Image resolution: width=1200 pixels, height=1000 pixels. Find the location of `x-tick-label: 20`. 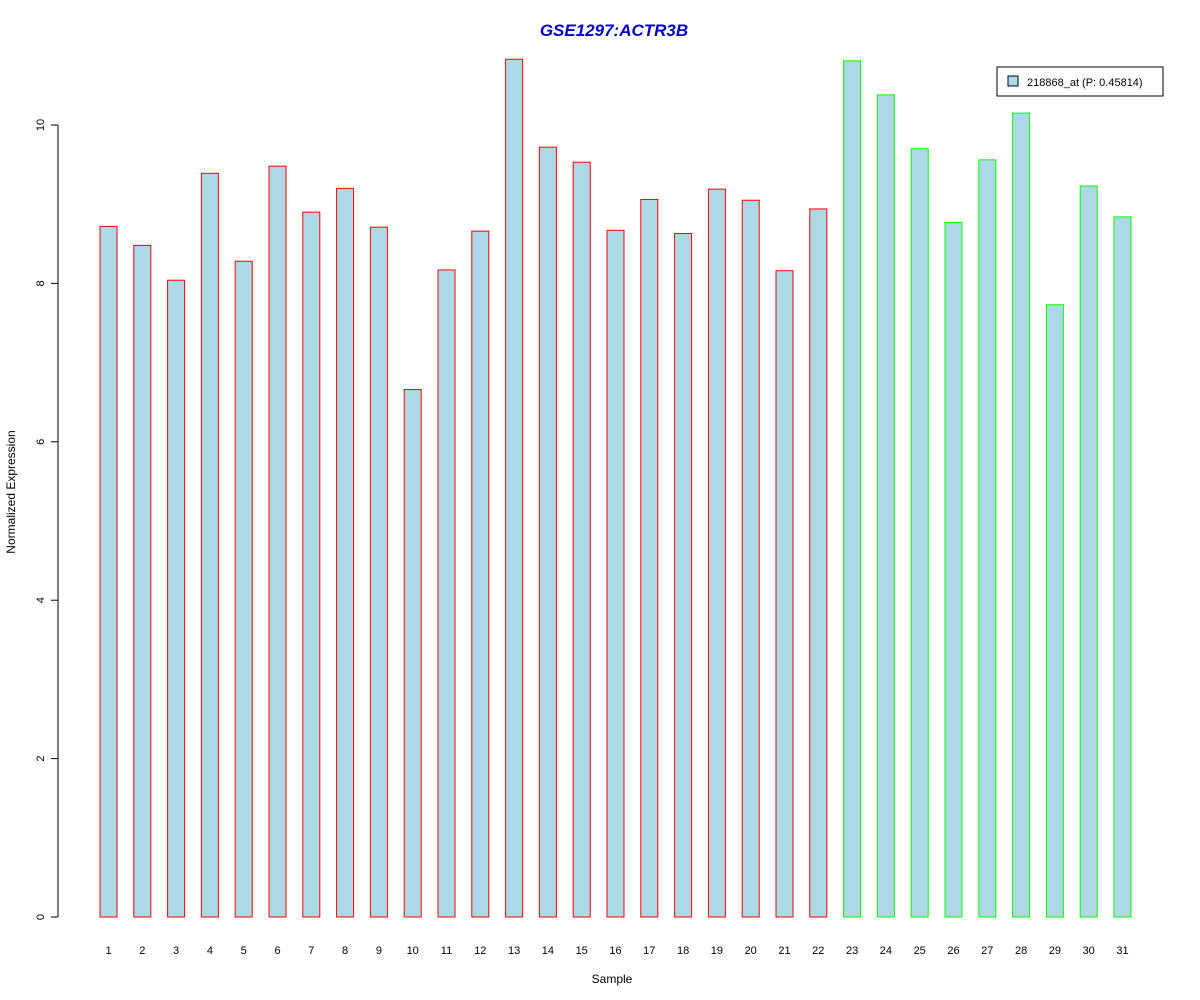

x-tick-label: 20 is located at coordinates (751, 951).